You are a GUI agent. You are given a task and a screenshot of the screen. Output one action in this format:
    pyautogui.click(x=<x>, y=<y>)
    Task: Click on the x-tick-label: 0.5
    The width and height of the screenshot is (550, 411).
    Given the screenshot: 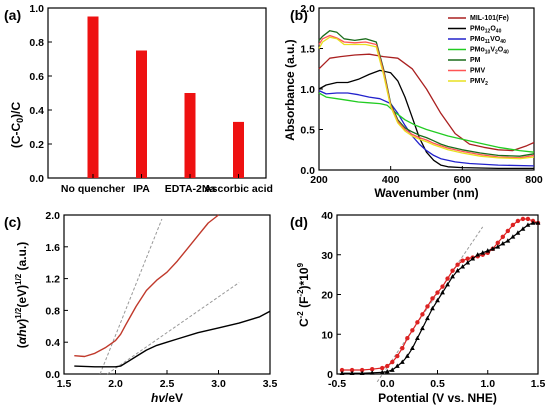 What is the action you would take?
    pyautogui.click(x=437, y=384)
    